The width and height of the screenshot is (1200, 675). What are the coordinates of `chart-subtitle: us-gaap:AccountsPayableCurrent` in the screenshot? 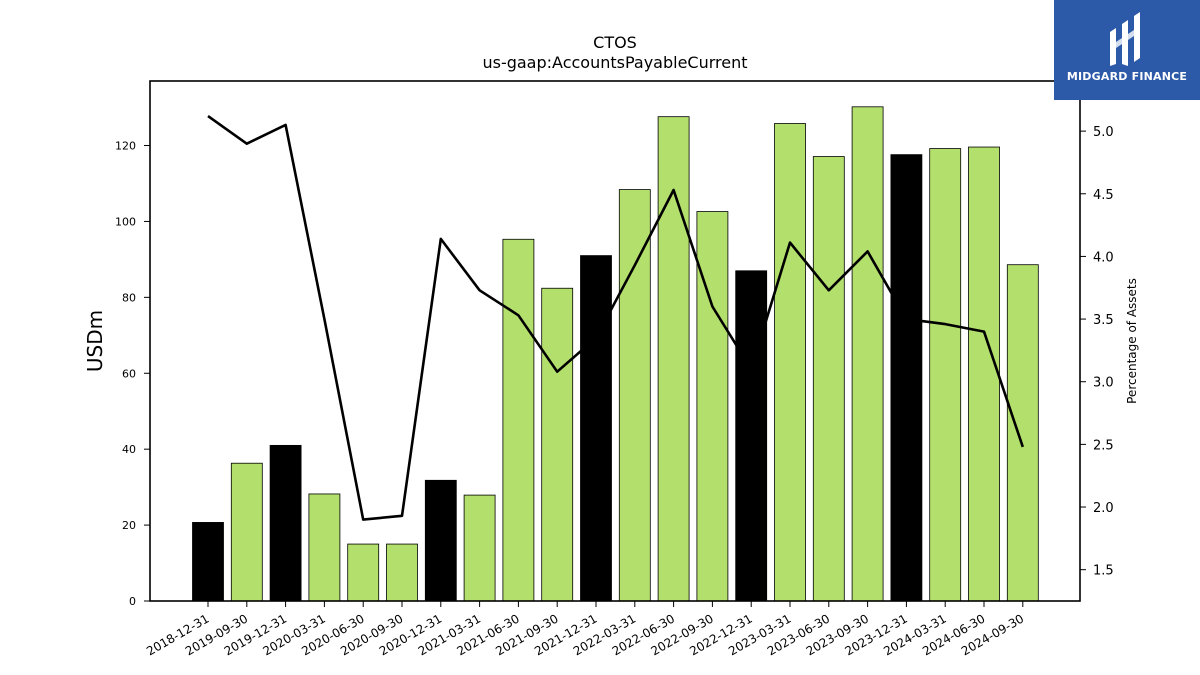 It's located at (614, 62).